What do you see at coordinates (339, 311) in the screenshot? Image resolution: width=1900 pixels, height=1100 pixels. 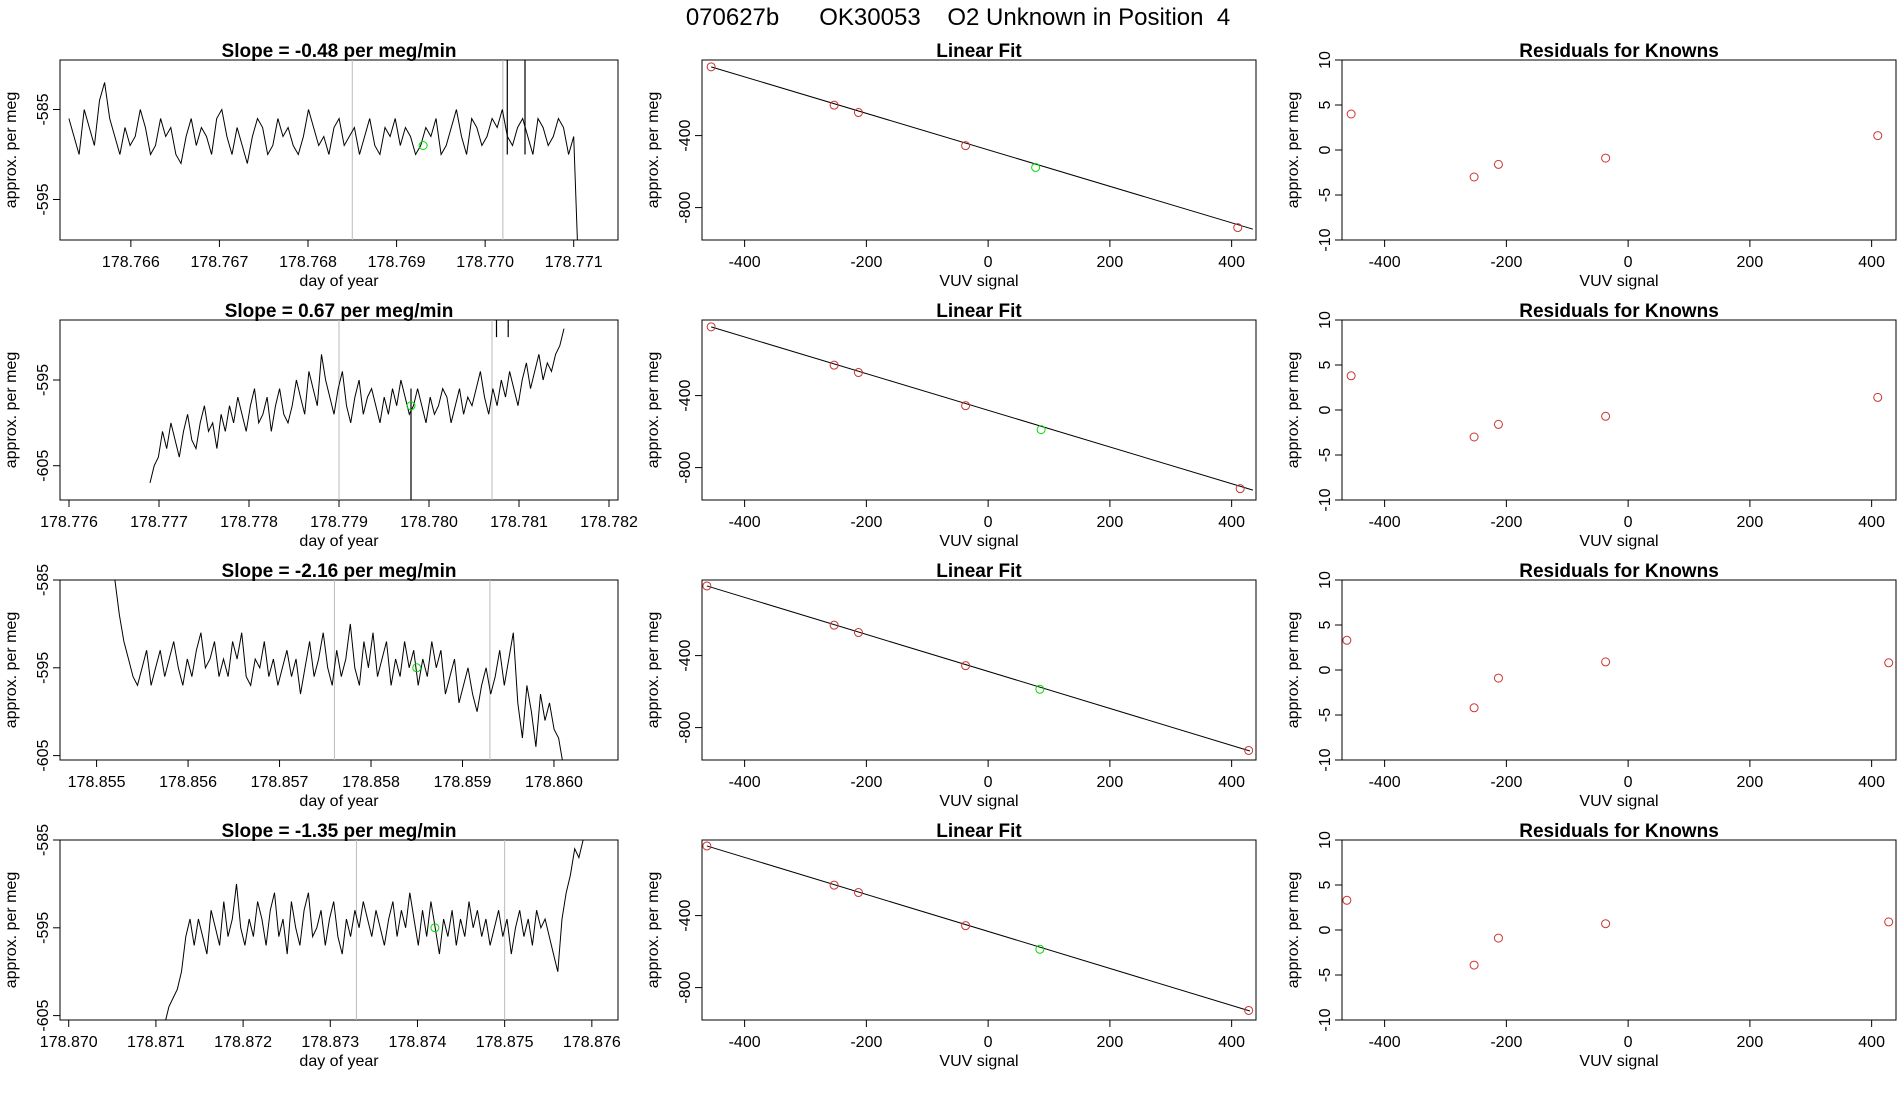 I see `chart-title: Slope = 0.67 per meg/min` at bounding box center [339, 311].